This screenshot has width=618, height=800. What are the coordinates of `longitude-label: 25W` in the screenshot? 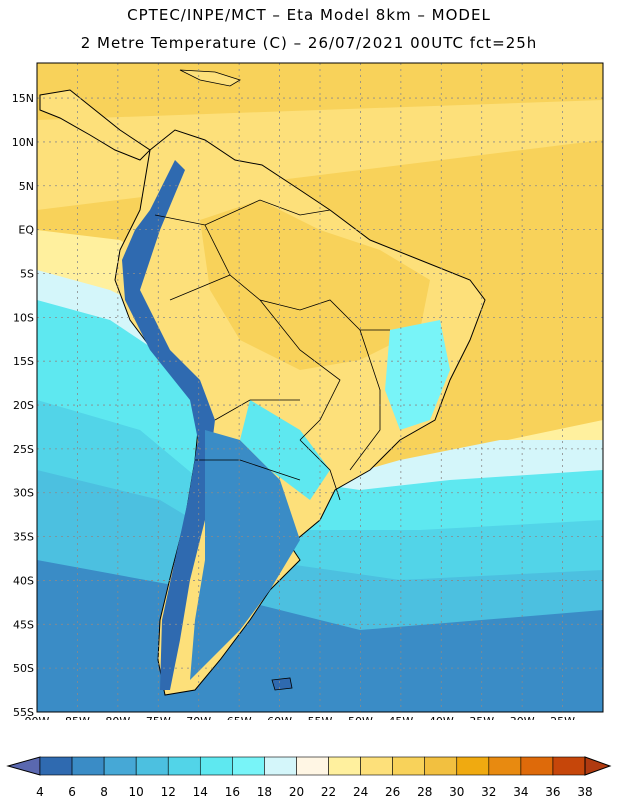 It's located at (562, 717).